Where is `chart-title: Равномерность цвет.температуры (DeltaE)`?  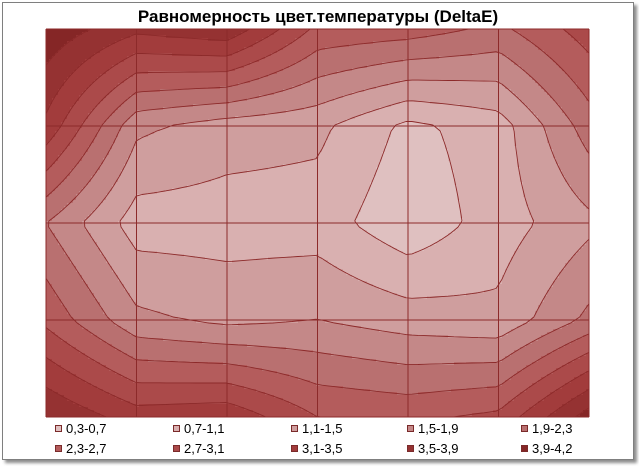
chart-title: Равномерность цвет.температуры (DeltaE) is located at coordinates (318, 16).